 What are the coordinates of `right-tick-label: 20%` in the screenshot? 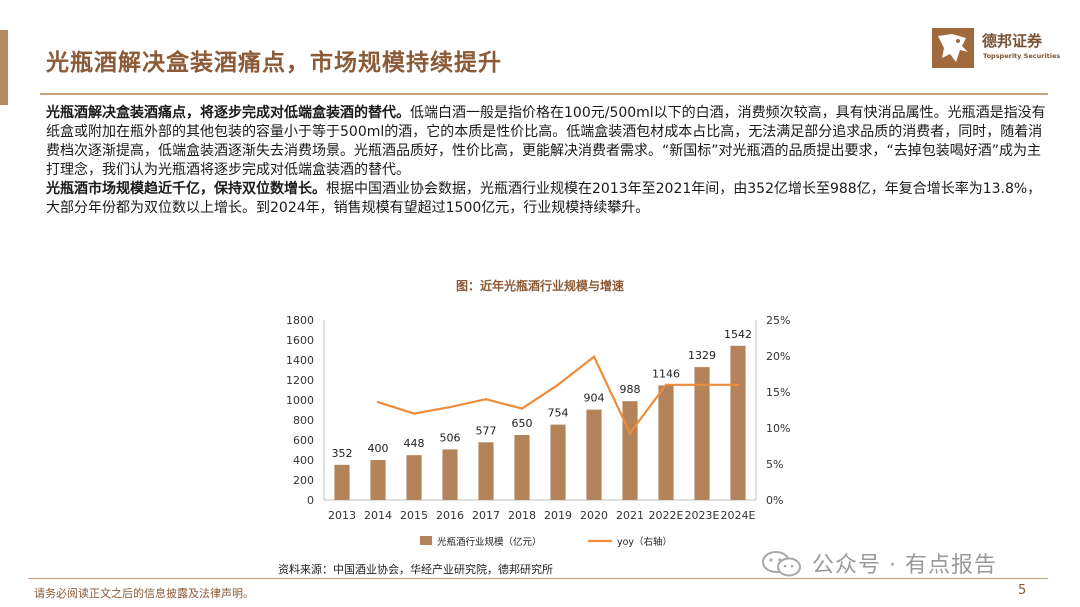 It's located at (778, 356).